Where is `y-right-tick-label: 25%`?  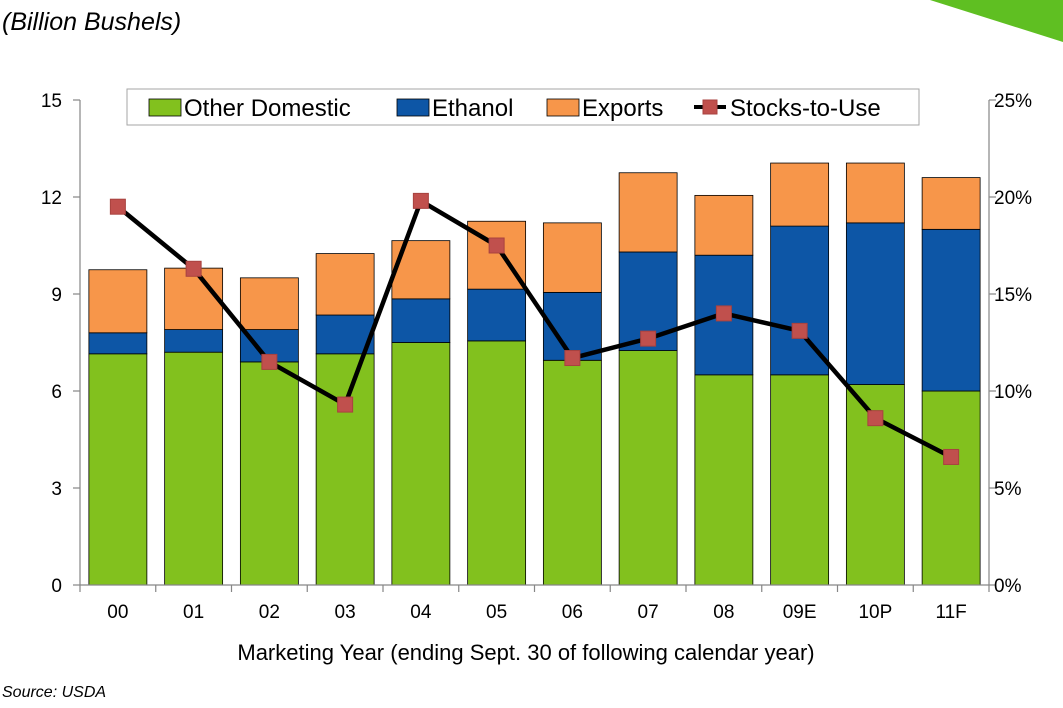
y-right-tick-label: 25% is located at coordinates (1013, 101).